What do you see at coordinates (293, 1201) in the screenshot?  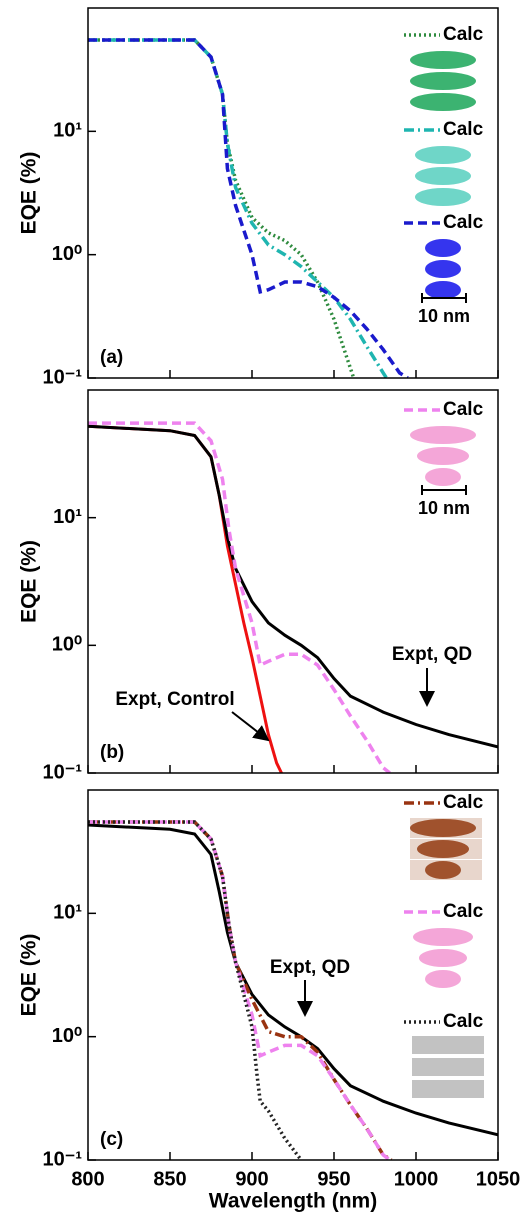 I see `x-axis-label: Wavelength (nm)` at bounding box center [293, 1201].